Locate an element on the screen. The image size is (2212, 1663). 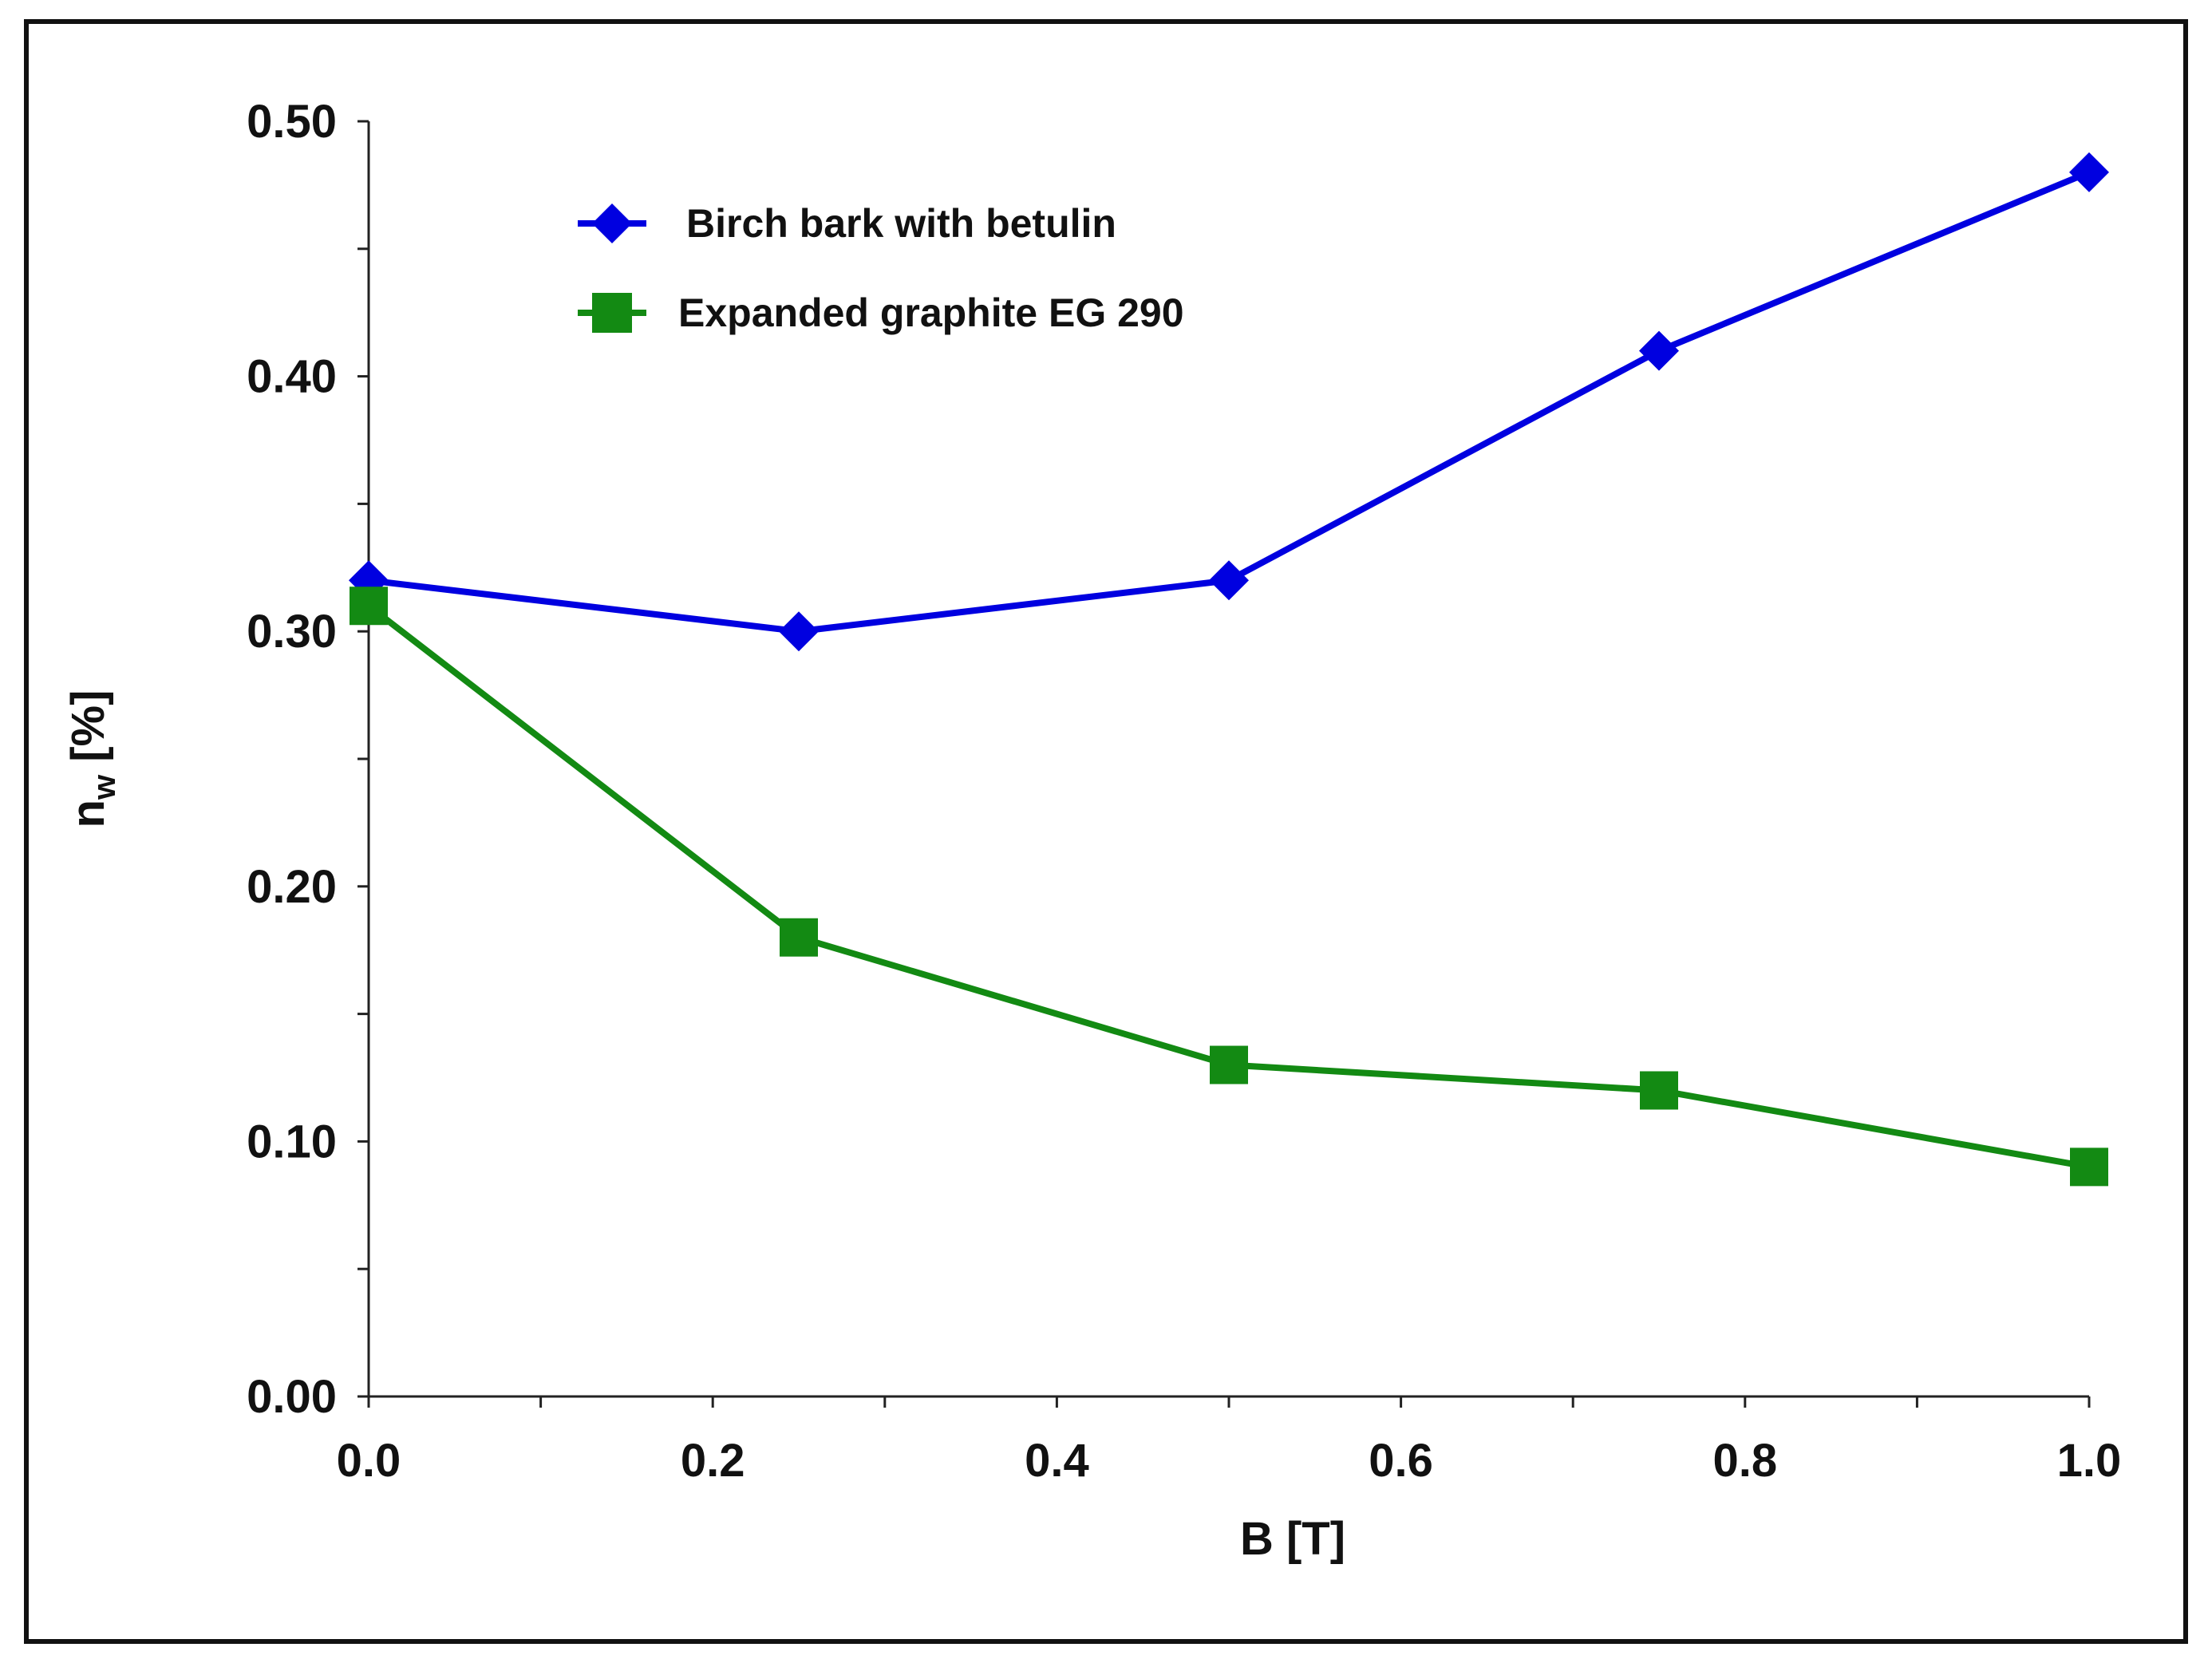
x-axis-ticks: 0.0 0.2 0.4 0.6 0.8 1.0 is located at coordinates (1229, 1441).